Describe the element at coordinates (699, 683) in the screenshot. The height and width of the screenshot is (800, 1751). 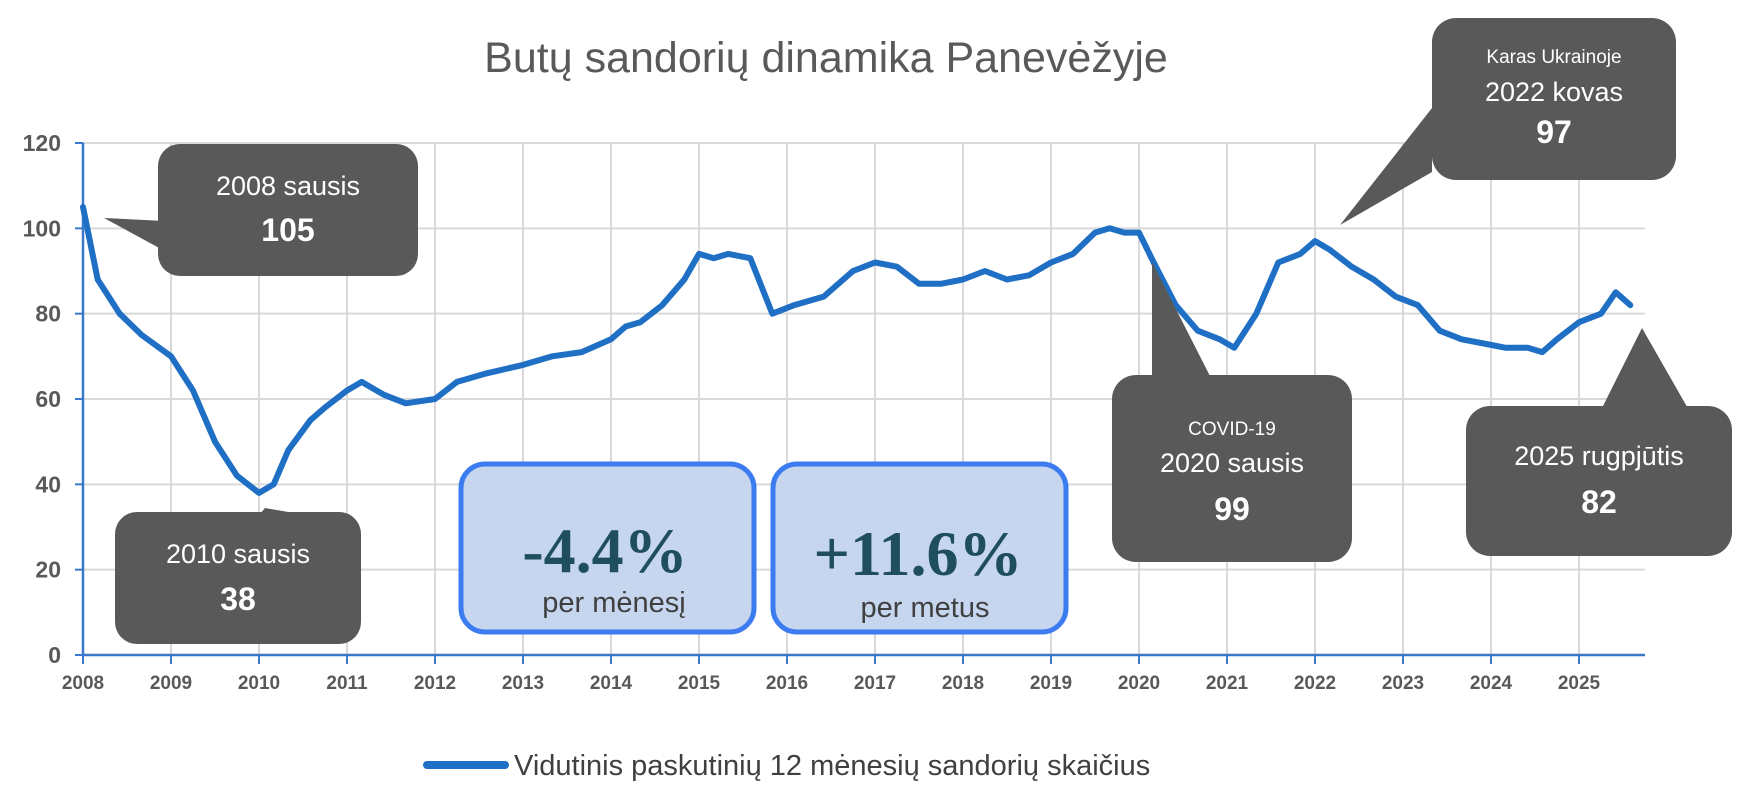
I see `x-tick-label: 2015` at that location.